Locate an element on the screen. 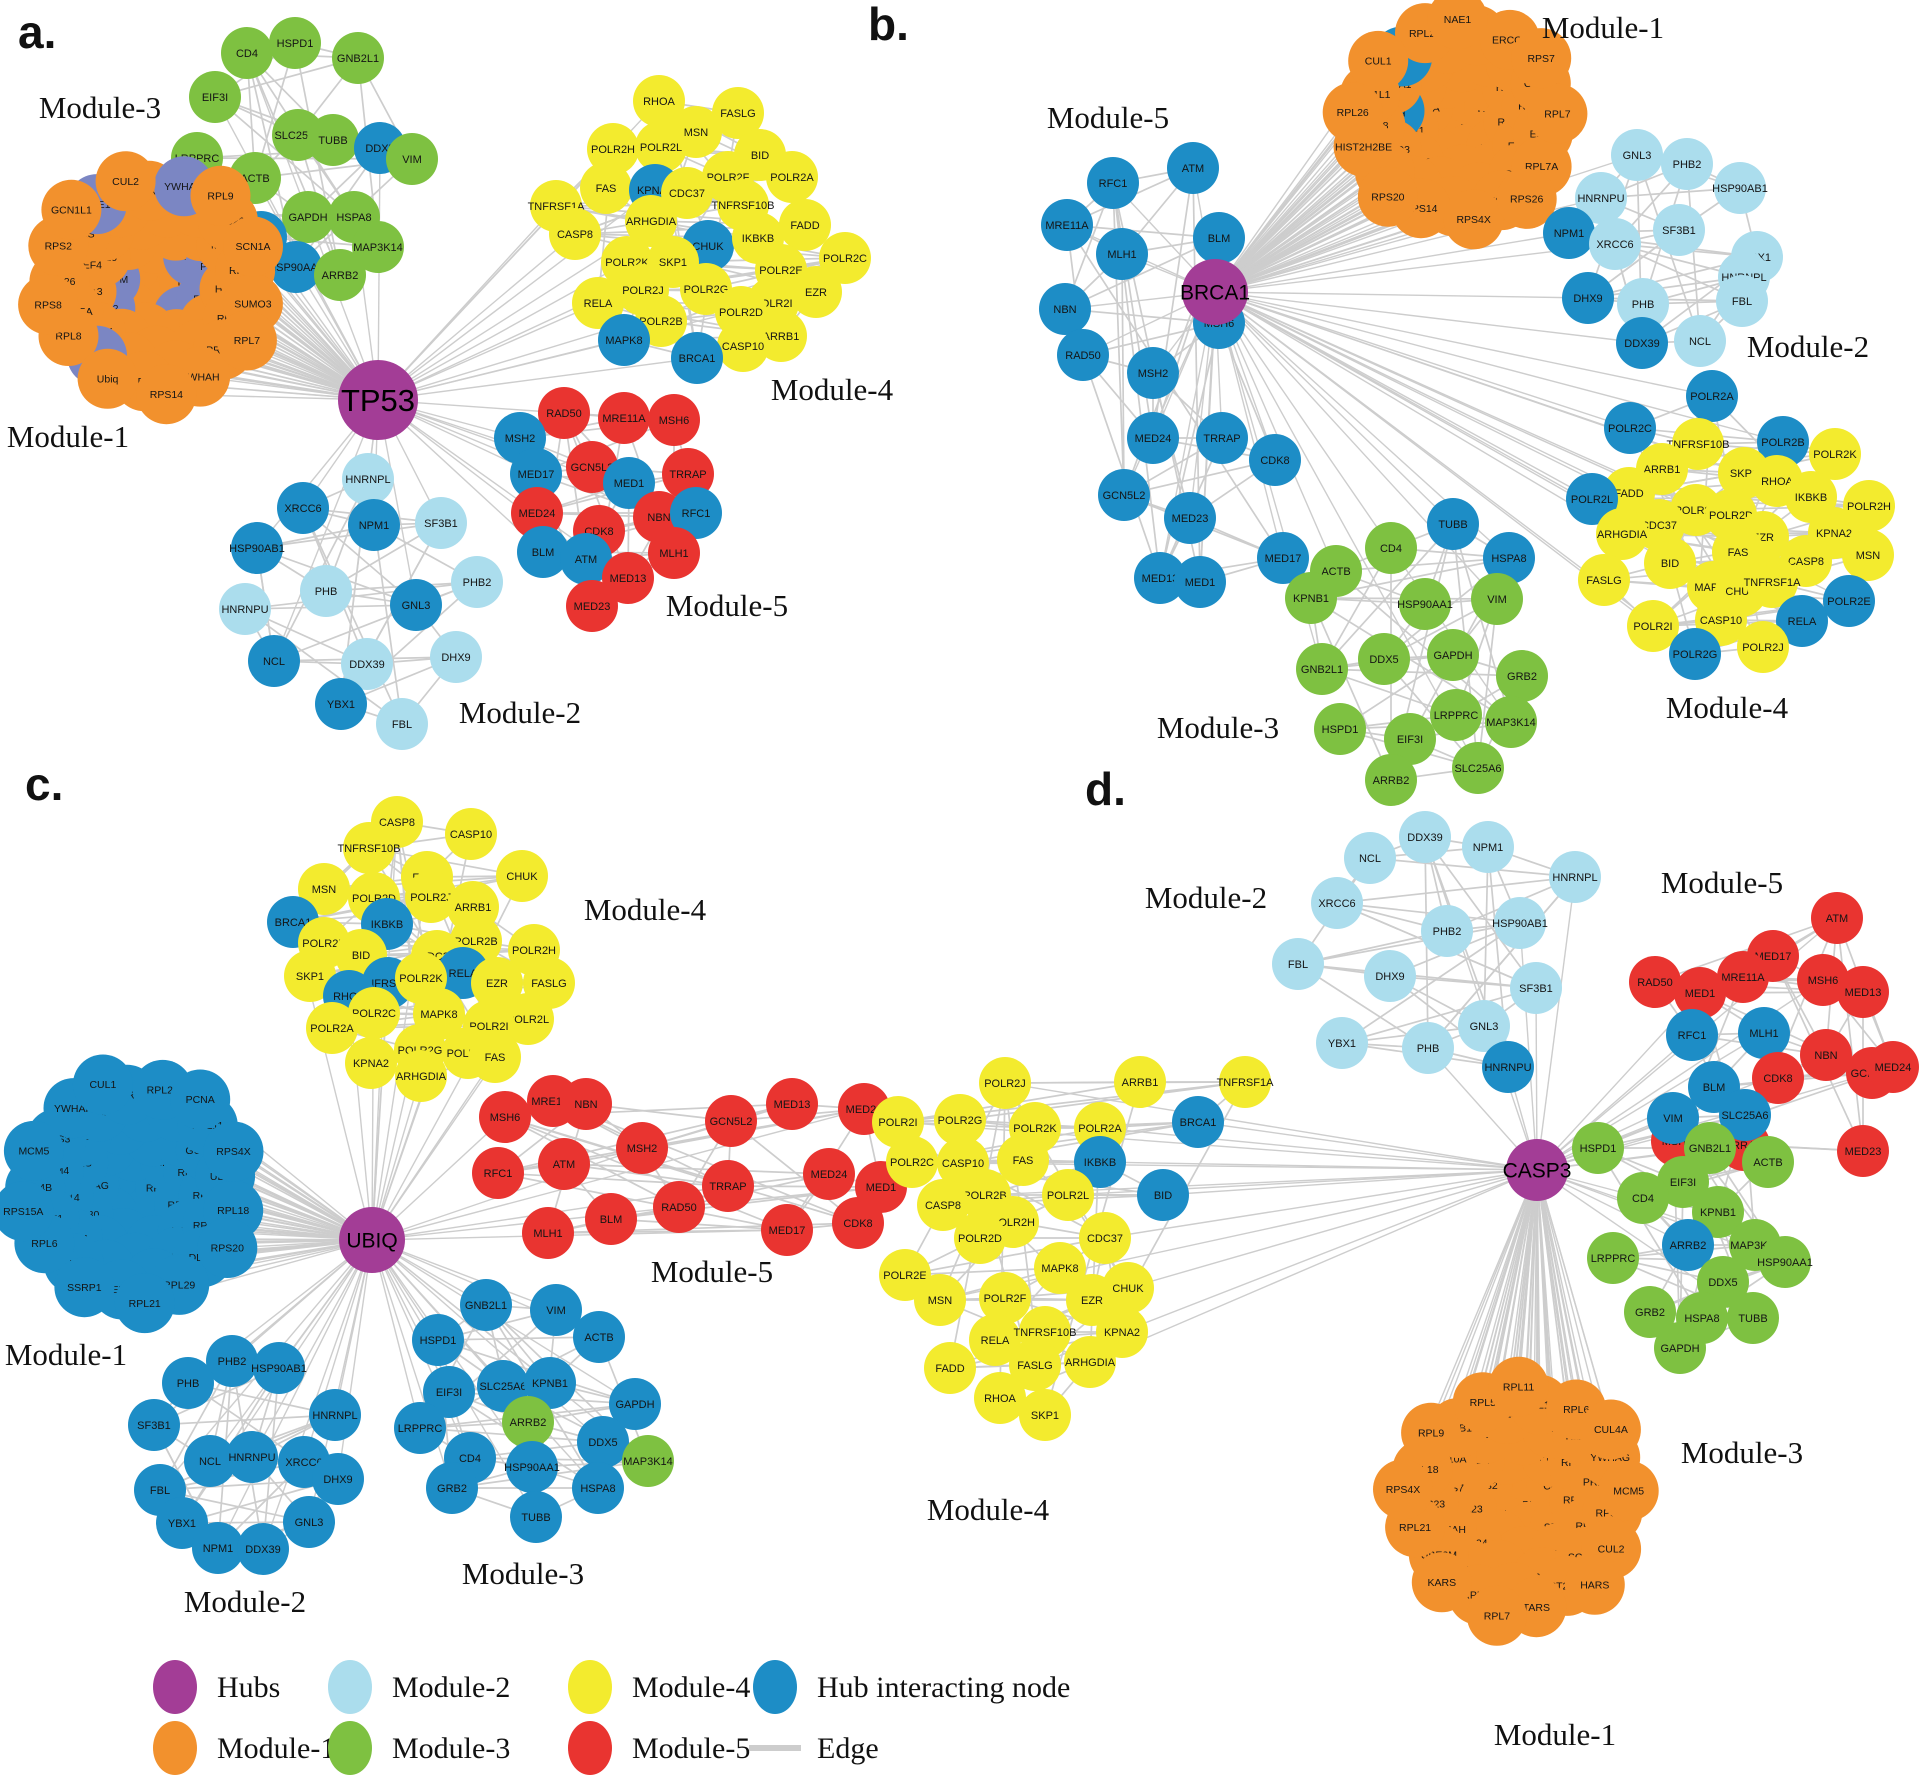 Image resolution: width=1923 pixels, height=1775 pixels. node-GNB2L1: GNB2L1 is located at coordinates (358, 58).